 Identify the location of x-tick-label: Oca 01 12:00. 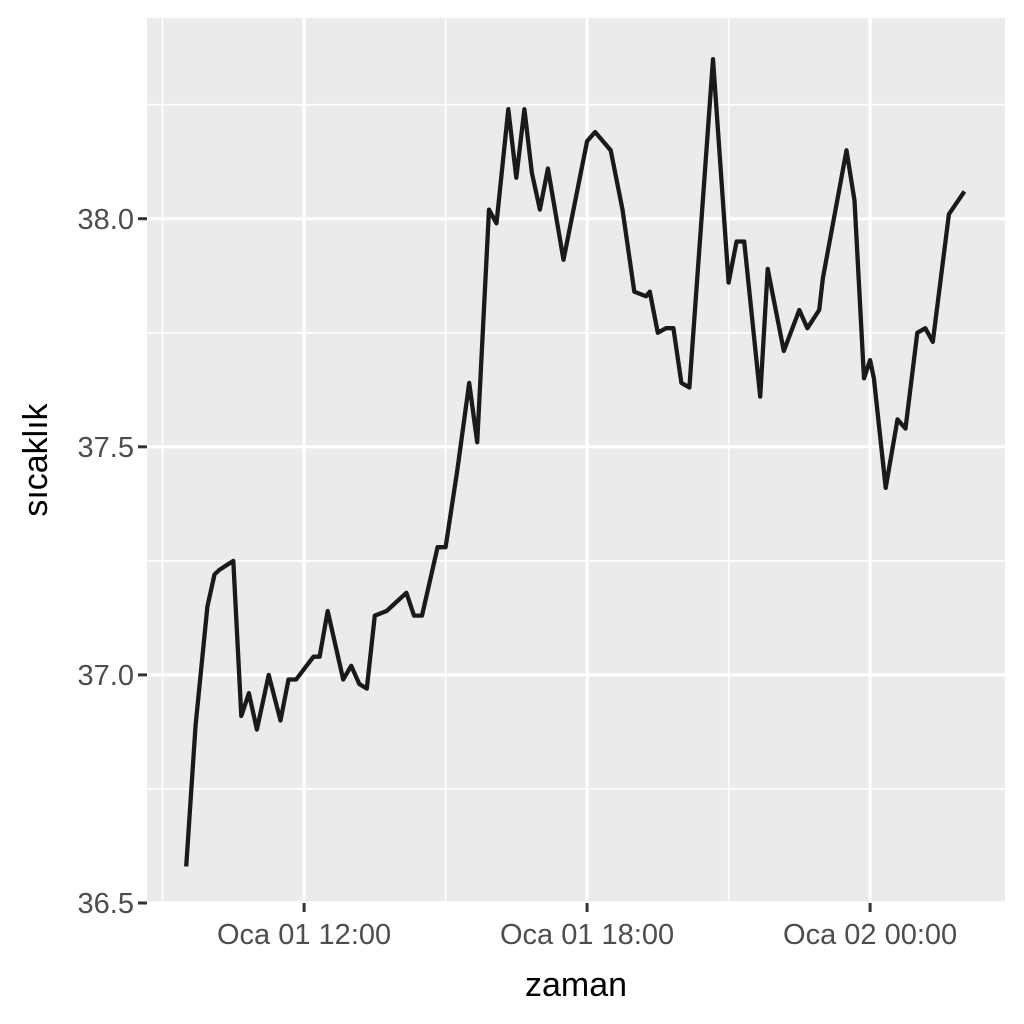
(304, 935).